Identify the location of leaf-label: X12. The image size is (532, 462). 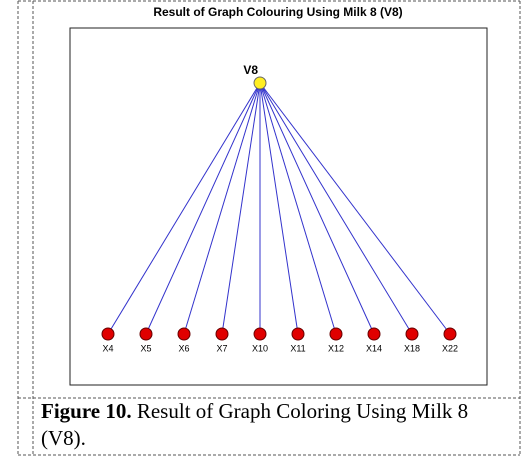
(336, 348).